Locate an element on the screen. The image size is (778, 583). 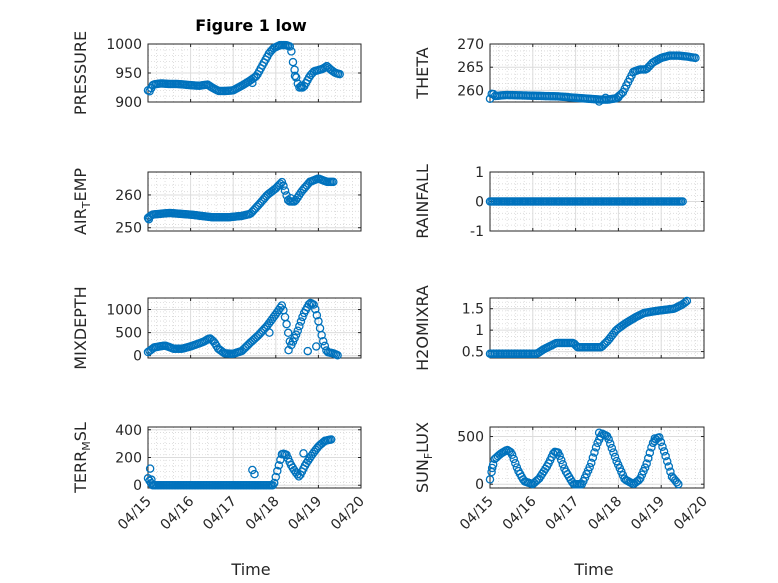
y-tick-label: 400 is located at coordinates (128, 431).